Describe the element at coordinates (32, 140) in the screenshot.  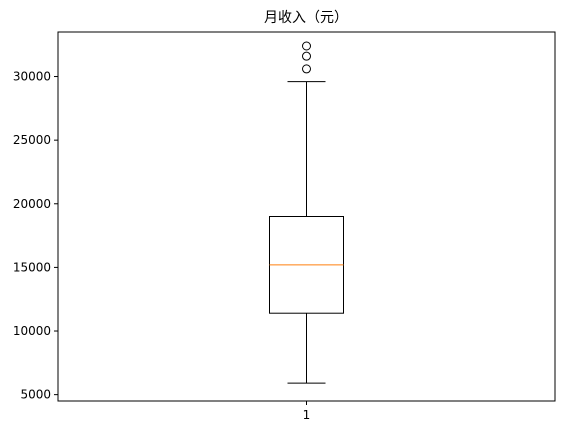
I see `y-tick-label: 25000` at that location.